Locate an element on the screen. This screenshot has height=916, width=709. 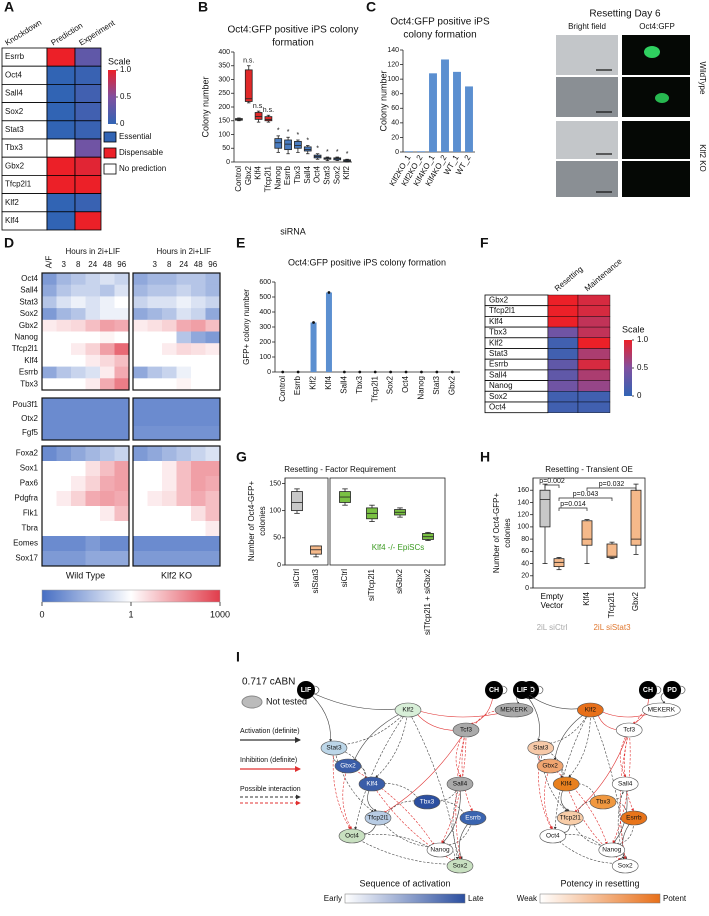
node-label: Oct4 is located at coordinates (553, 836).